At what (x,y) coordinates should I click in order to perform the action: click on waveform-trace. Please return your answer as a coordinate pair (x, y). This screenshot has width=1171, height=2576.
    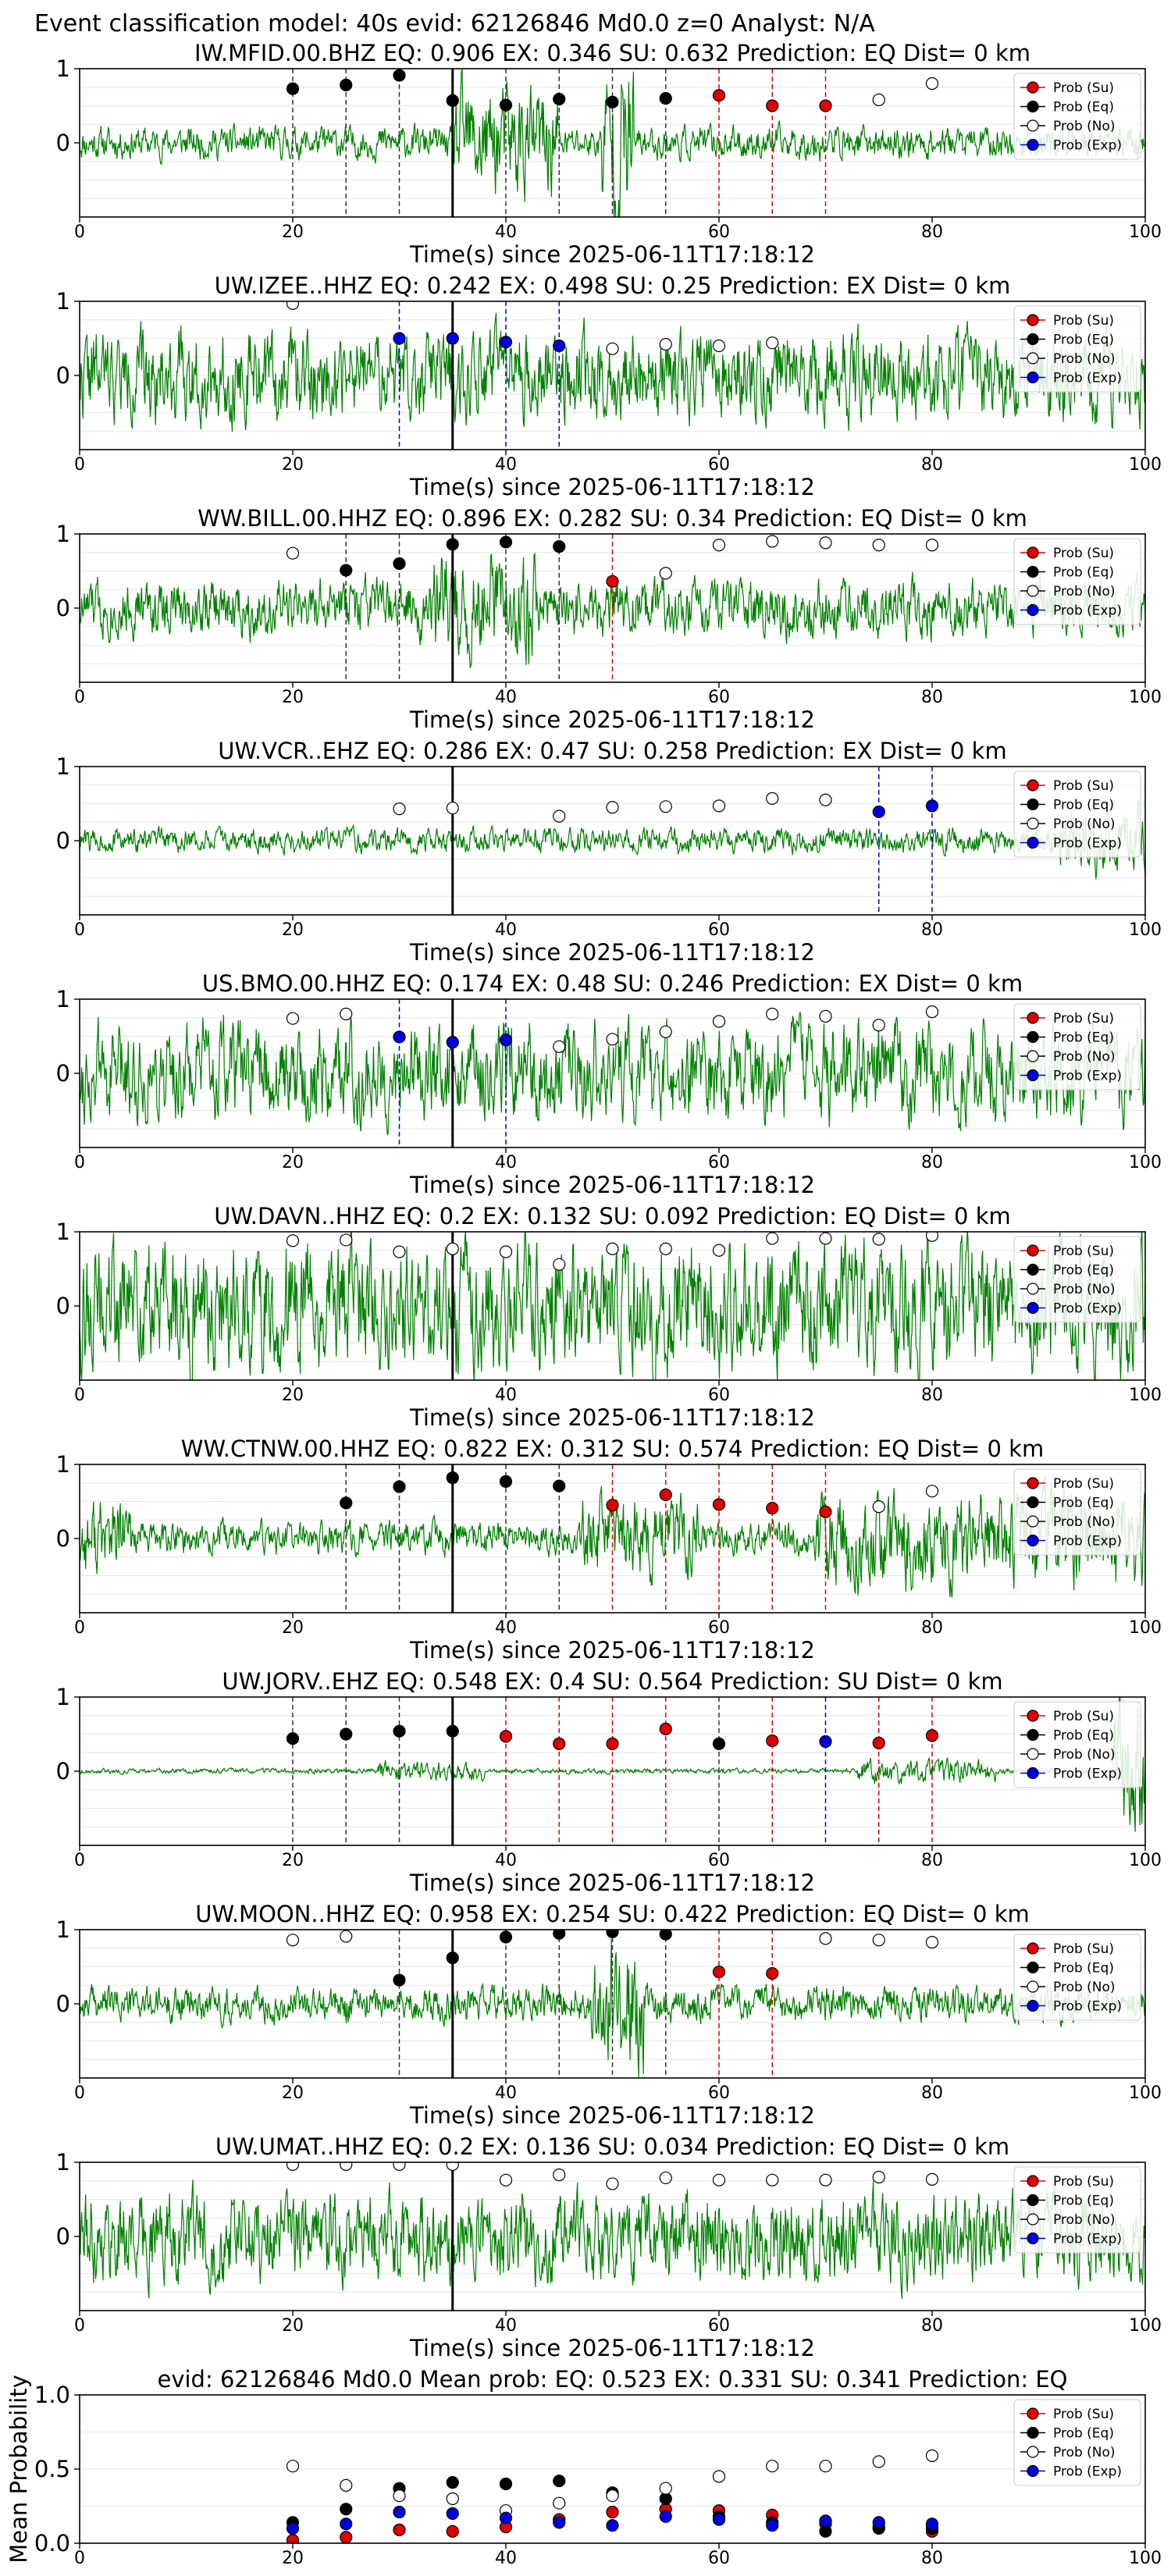
    Looking at the image, I should click on (612, 2239).